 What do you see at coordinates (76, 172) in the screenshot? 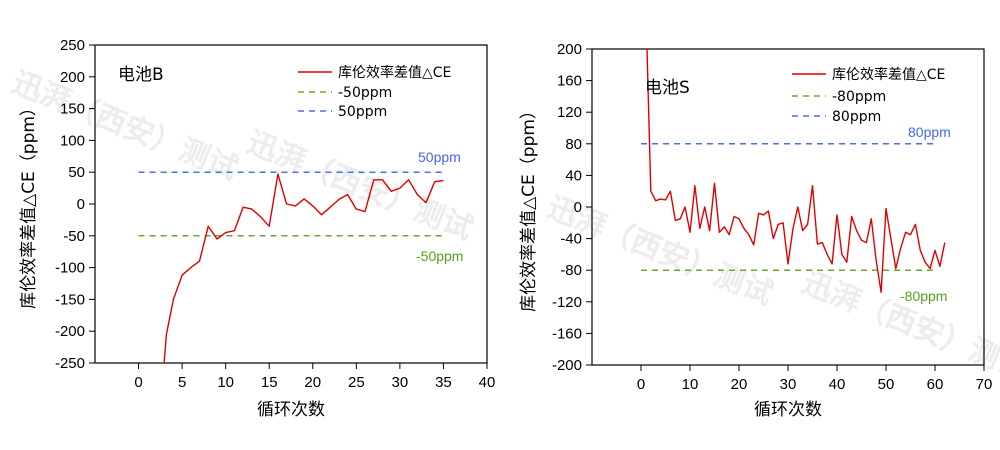
I see `y-tick-label: 50` at bounding box center [76, 172].